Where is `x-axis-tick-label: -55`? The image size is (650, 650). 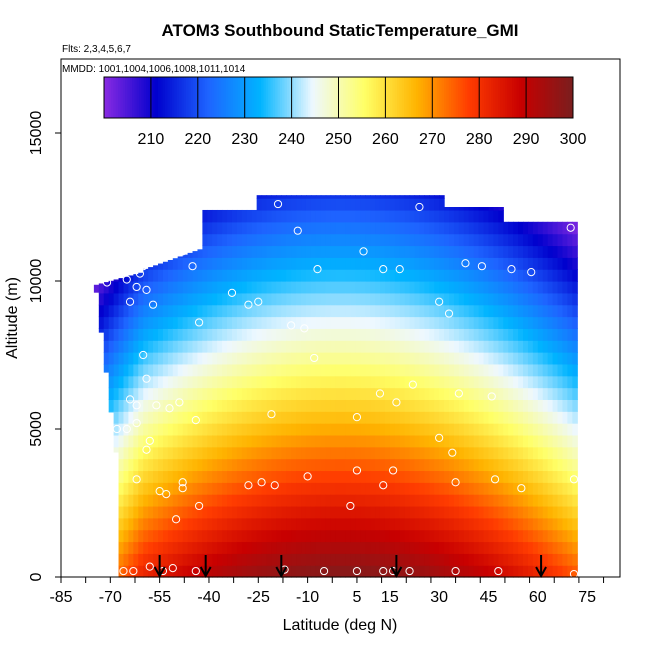
x-axis-tick-label: -55 is located at coordinates (159, 597).